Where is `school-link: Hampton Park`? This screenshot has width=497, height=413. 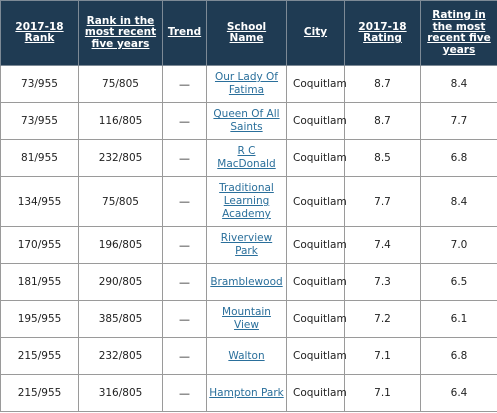 school-link: Hampton Park is located at coordinates (246, 392).